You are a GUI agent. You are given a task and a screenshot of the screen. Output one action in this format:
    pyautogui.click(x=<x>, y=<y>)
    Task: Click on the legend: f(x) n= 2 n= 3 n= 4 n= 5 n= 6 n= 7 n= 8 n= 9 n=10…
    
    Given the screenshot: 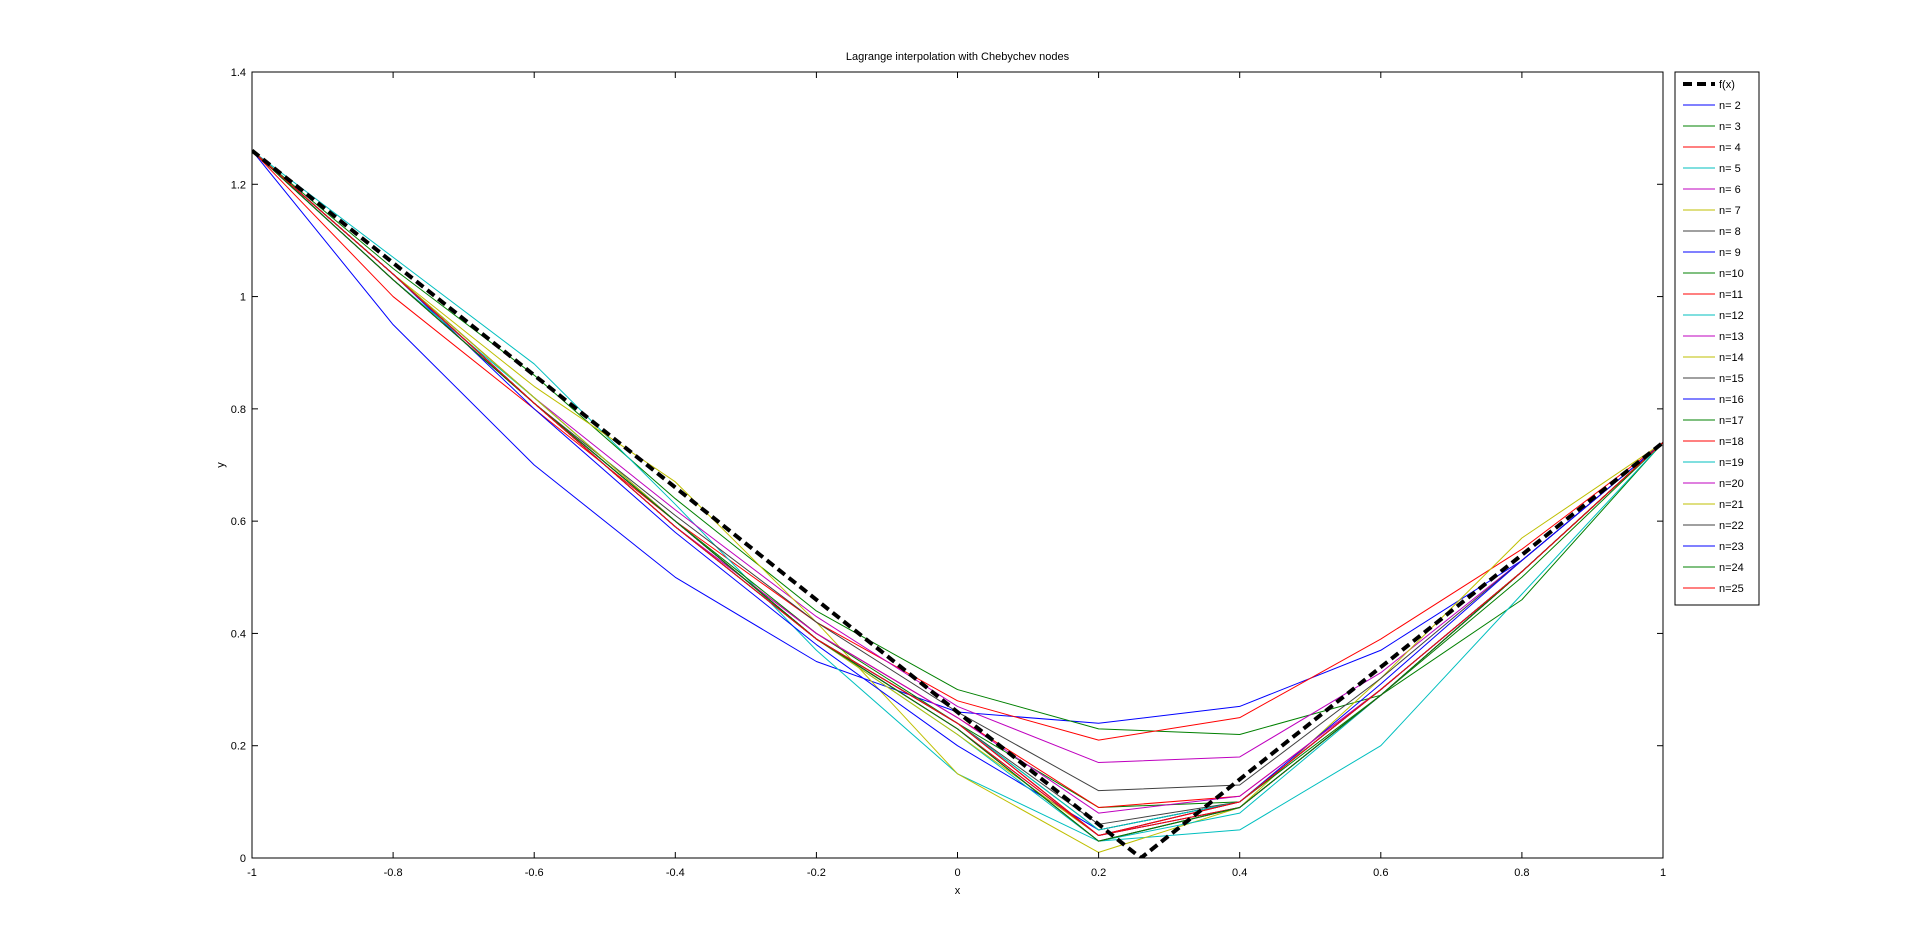 What is the action you would take?
    pyautogui.click(x=1717, y=338)
    